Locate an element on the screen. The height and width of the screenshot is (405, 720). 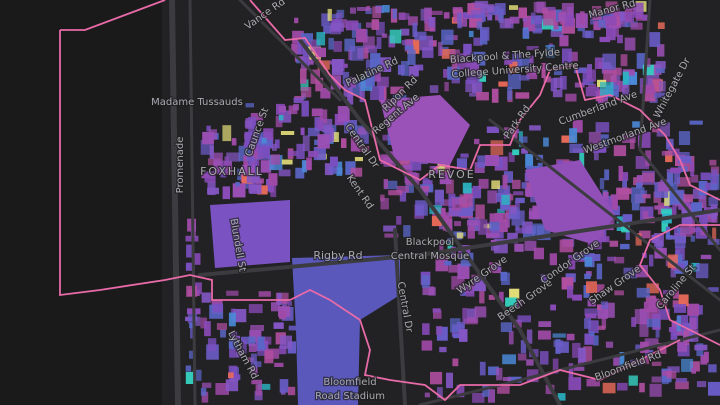
map-label: Promenade is located at coordinates (180, 165).